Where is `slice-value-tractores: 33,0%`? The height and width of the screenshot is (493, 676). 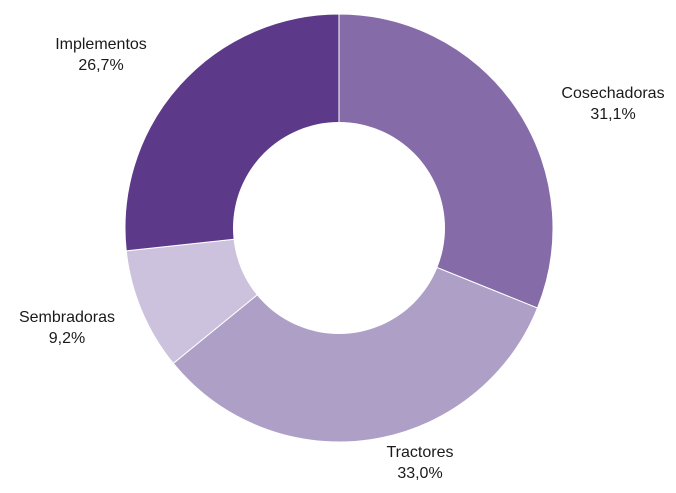
slice-value-tractores: 33,0% is located at coordinates (419, 473).